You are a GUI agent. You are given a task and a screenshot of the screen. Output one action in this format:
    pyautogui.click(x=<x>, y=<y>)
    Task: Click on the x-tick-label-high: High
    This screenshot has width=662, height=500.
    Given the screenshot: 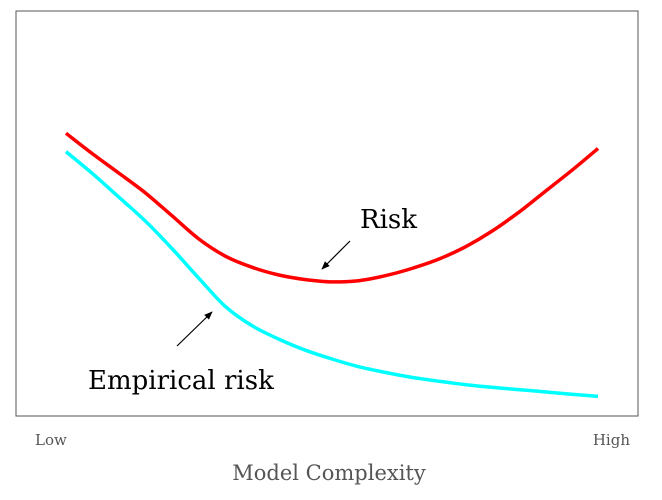 What is the action you would take?
    pyautogui.click(x=611, y=440)
    